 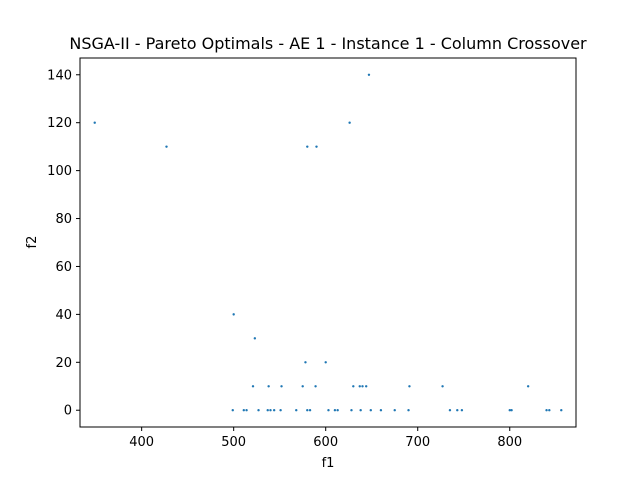 What do you see at coordinates (63, 219) in the screenshot?
I see `y-tick-label: 80` at bounding box center [63, 219].